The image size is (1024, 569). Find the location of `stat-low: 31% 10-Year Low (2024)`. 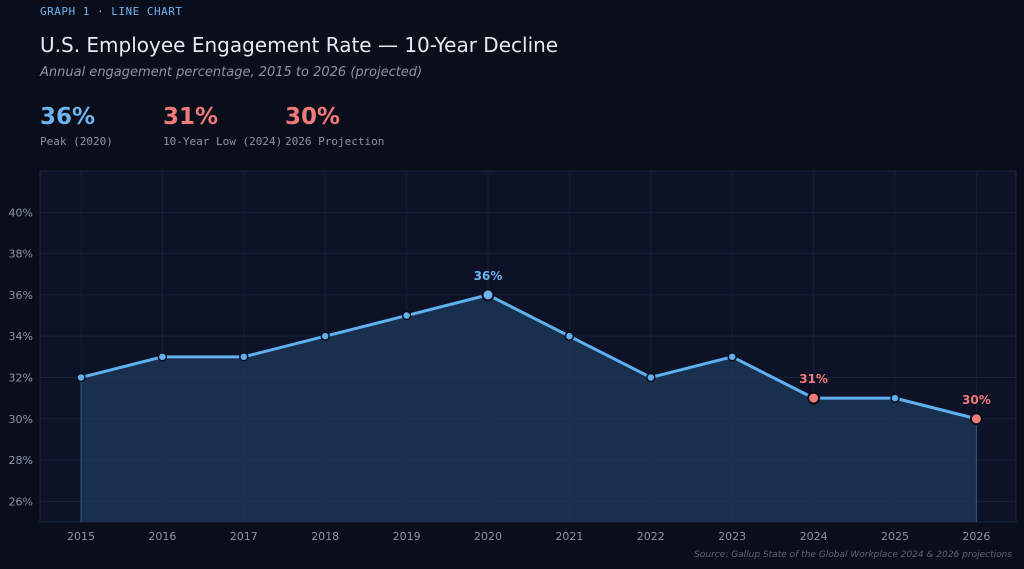

stat-low: 31% 10-Year Low (2024) is located at coordinates (222, 125).